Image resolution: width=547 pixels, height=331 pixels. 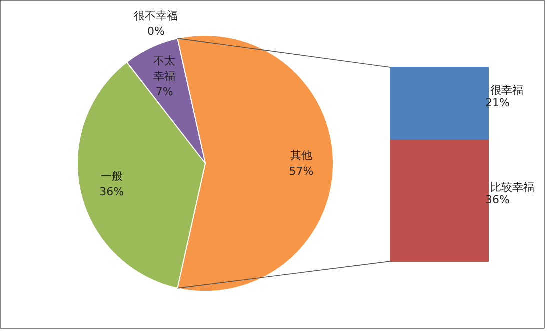 What do you see at coordinates (301, 171) in the screenshot?
I see `data-label: 57%` at bounding box center [301, 171].